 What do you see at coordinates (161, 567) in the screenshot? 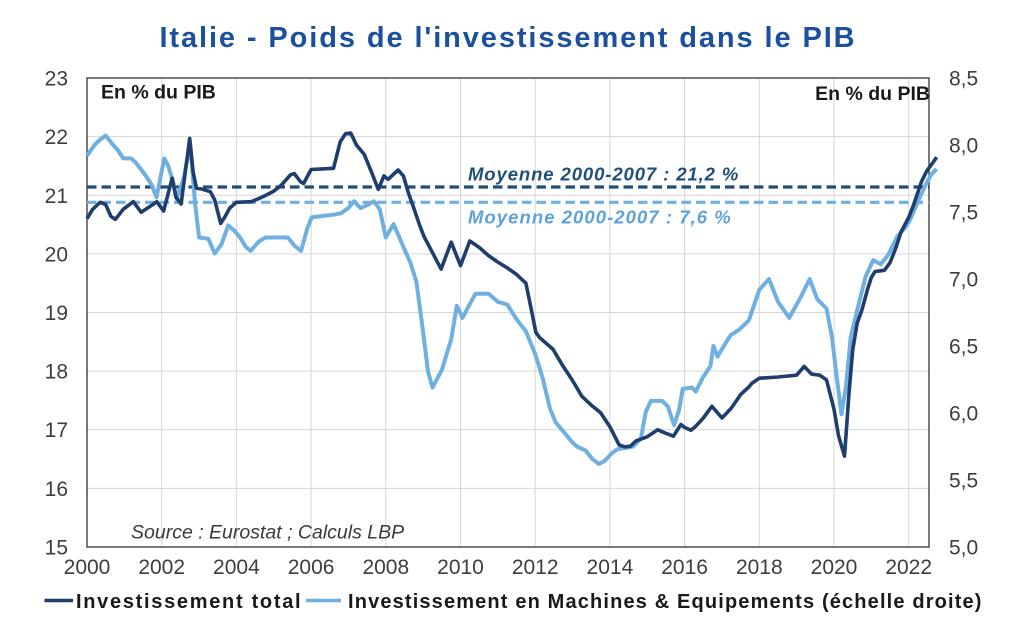
I see `svg-text: 2002` at bounding box center [161, 567].